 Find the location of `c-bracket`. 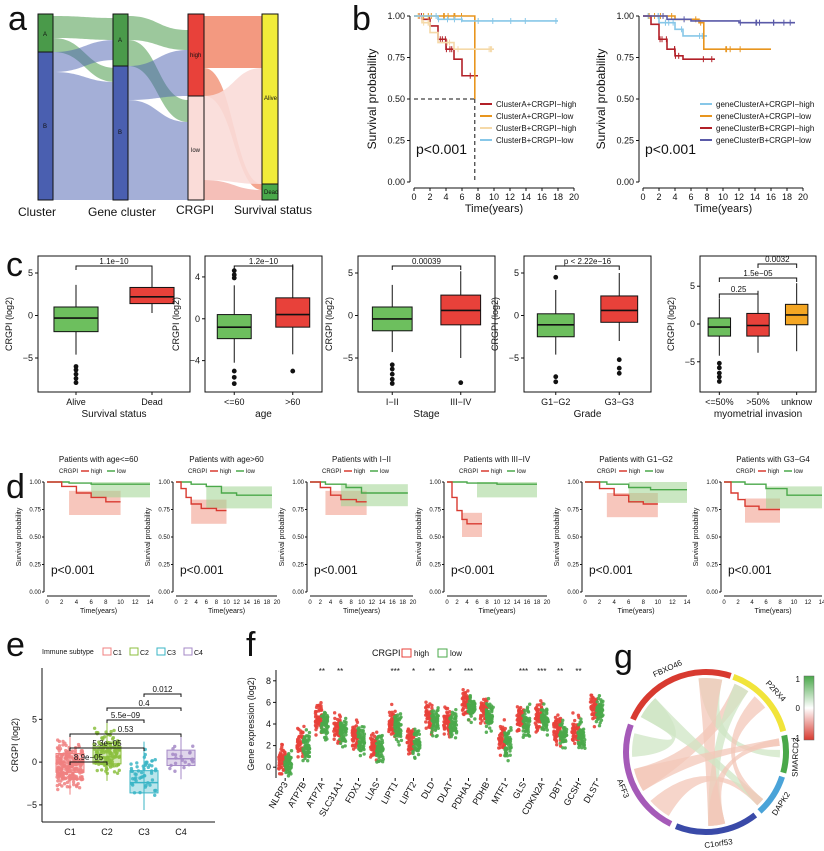

c-bracket is located at coordinates (587, 267).